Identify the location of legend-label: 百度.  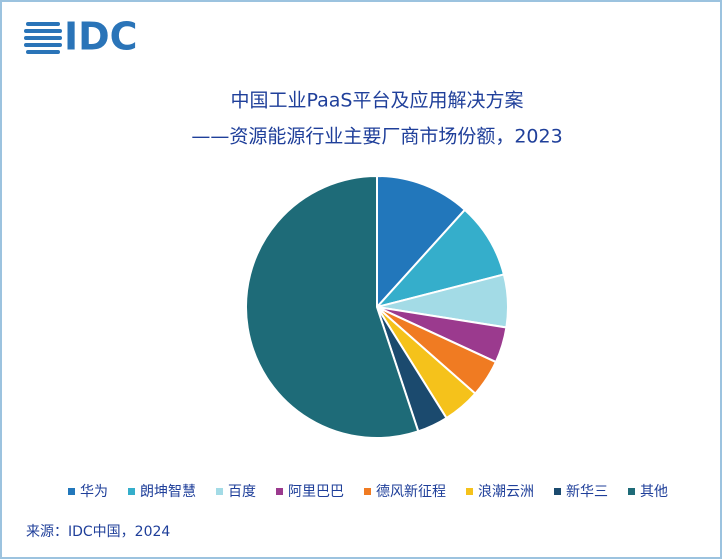
(242, 492).